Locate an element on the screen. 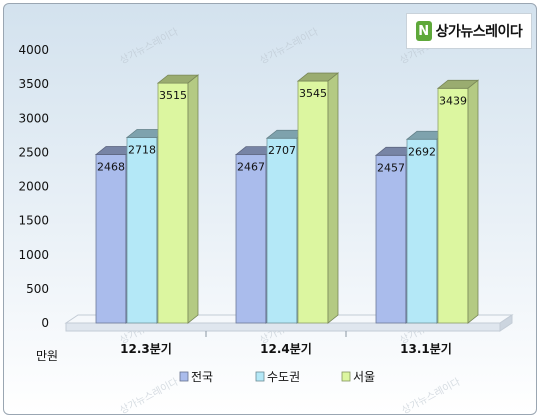 The width and height of the screenshot is (540, 420). y-tick-label: 3500 is located at coordinates (33, 84).